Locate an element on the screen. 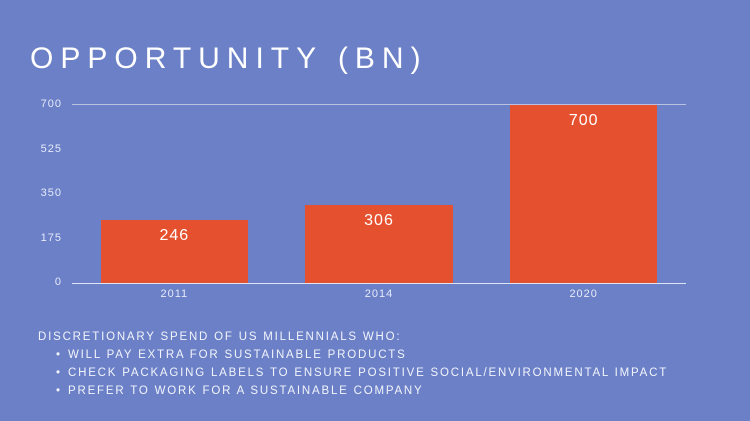  bar: 700 is located at coordinates (584, 194).